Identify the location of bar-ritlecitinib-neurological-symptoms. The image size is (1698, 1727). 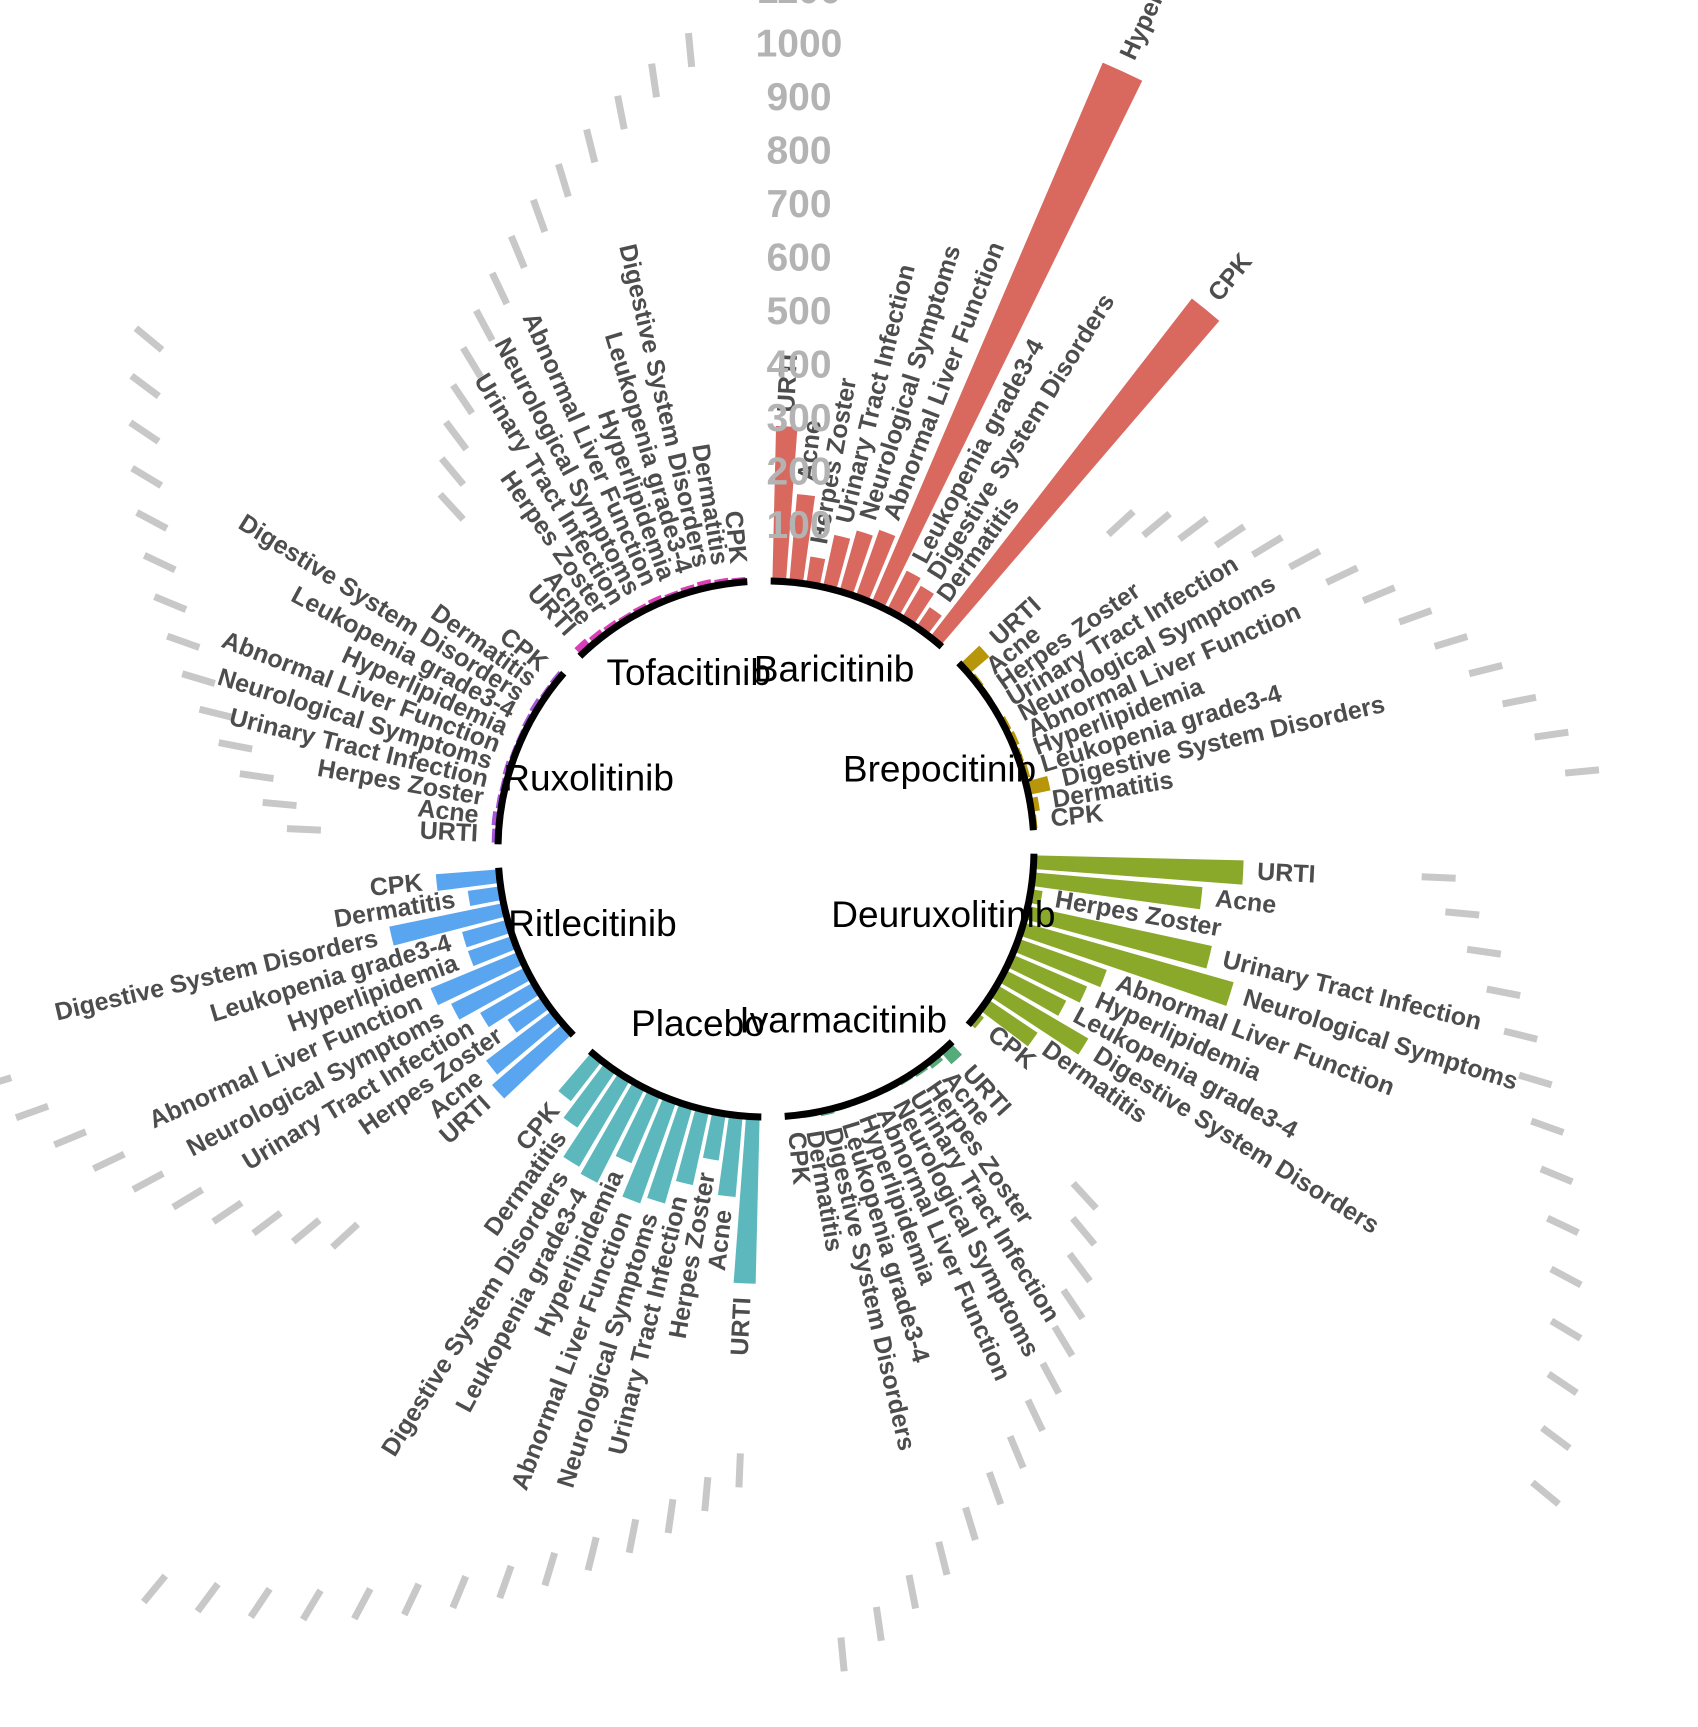
(491, 993).